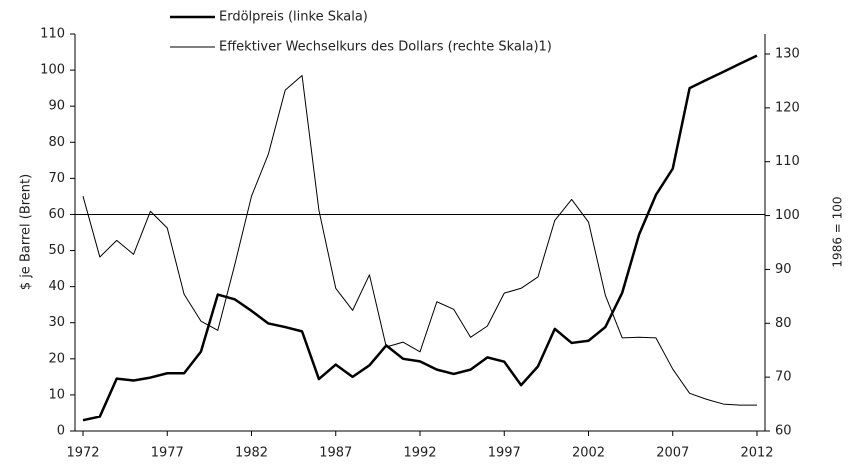 The height and width of the screenshot is (467, 852). Describe the element at coordinates (56, 250) in the screenshot. I see `y-tick-label: 50` at that location.